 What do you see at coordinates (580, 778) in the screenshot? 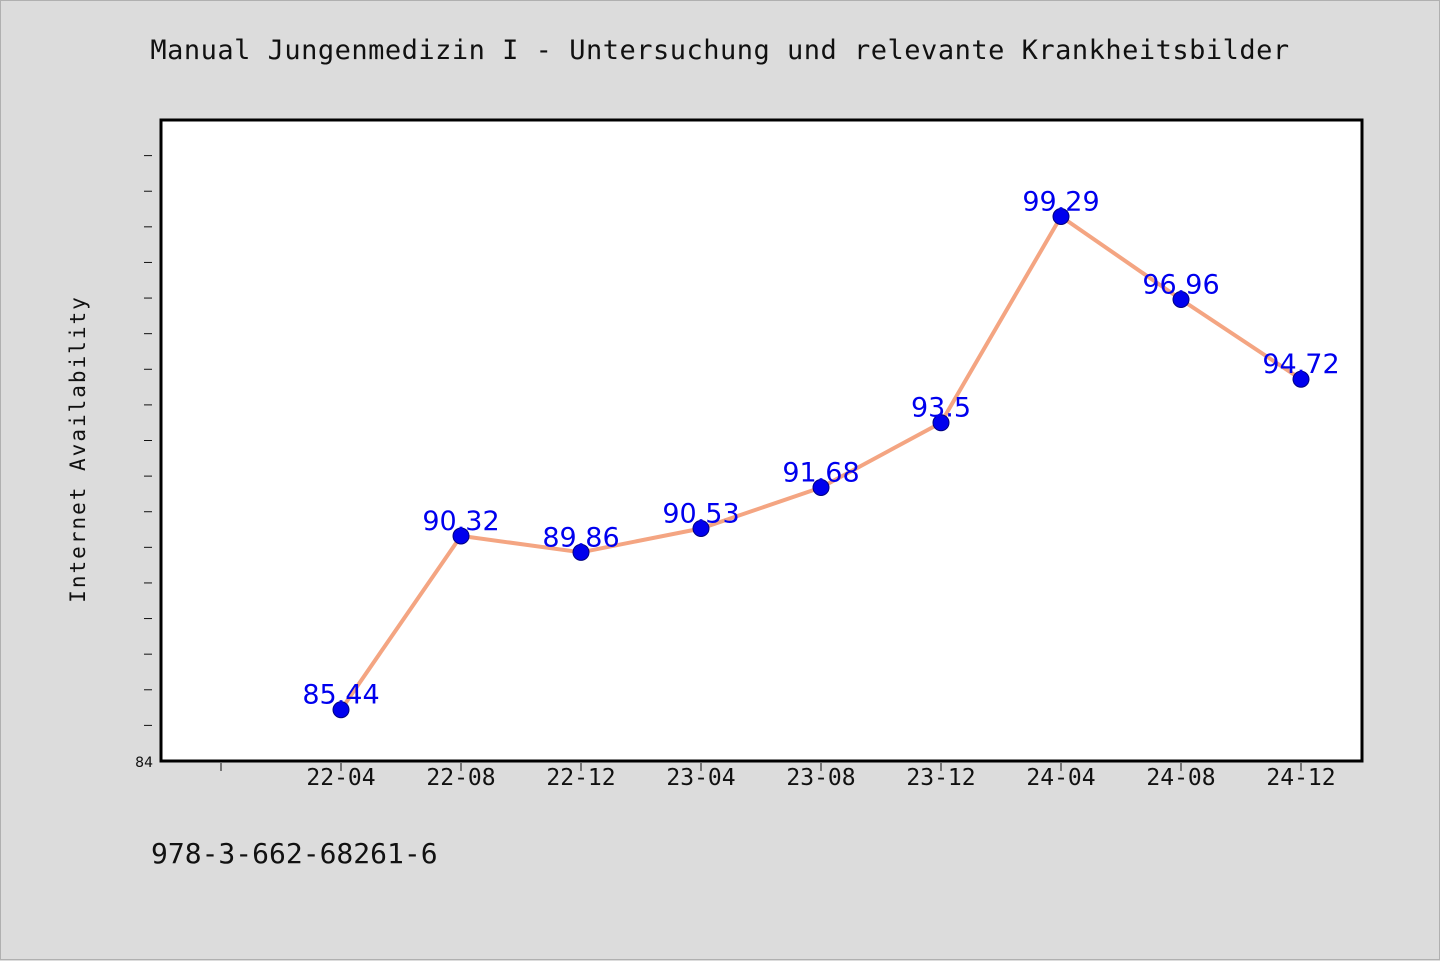
I see `x-tick-label: 22-12` at bounding box center [580, 778].